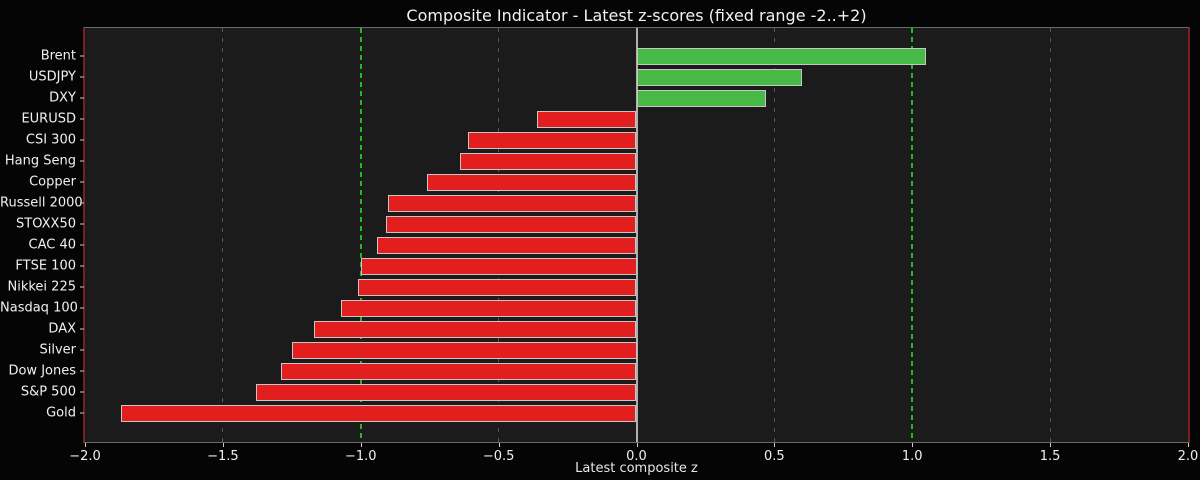 Image resolution: width=1200 pixels, height=480 pixels. What do you see at coordinates (42, 287) in the screenshot?
I see `y-tick-label: Nikkei 225` at bounding box center [42, 287].